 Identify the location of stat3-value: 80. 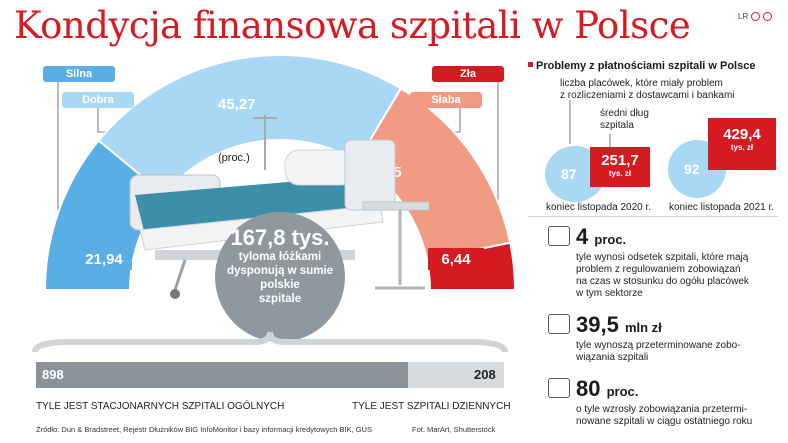
(588, 388).